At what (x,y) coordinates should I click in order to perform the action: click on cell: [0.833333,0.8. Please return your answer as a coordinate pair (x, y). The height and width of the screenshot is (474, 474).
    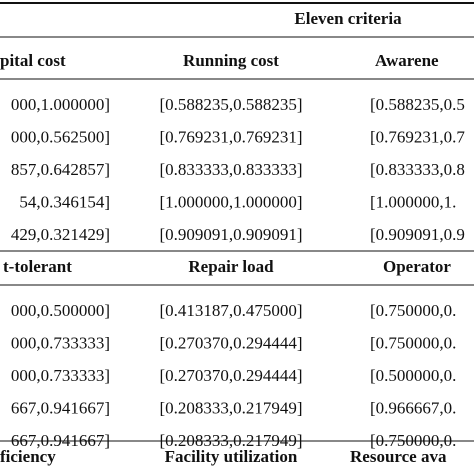
    Looking at the image, I should click on (417, 169).